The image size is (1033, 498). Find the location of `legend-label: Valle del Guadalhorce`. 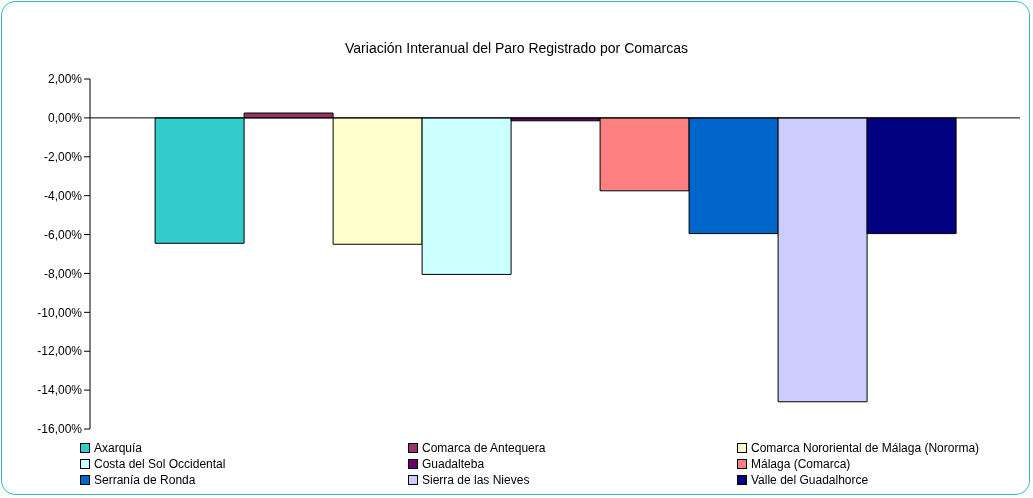

legend-label: Valle del Guadalhorce is located at coordinates (810, 479).